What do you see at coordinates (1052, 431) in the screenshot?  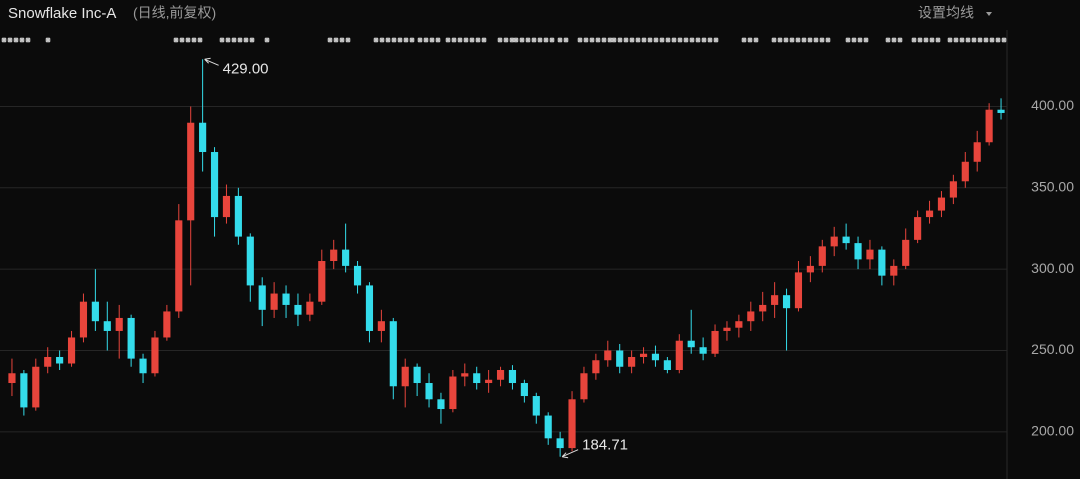 I see `y-tick-label: 200.00` at bounding box center [1052, 431].